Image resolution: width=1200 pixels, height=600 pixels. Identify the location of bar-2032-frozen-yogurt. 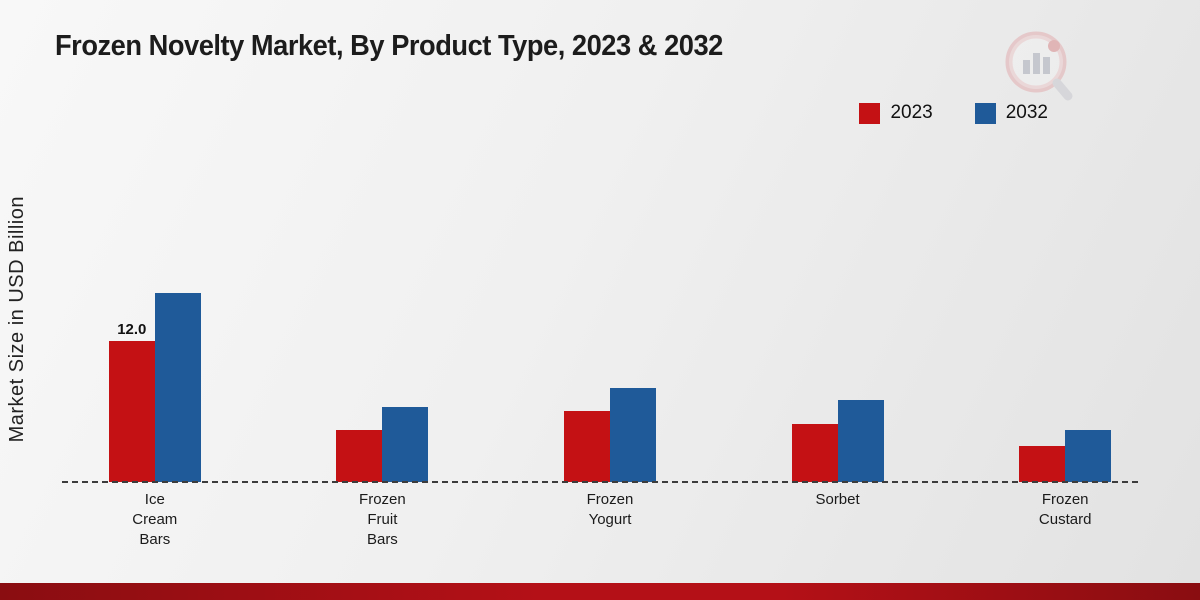
(632, 435).